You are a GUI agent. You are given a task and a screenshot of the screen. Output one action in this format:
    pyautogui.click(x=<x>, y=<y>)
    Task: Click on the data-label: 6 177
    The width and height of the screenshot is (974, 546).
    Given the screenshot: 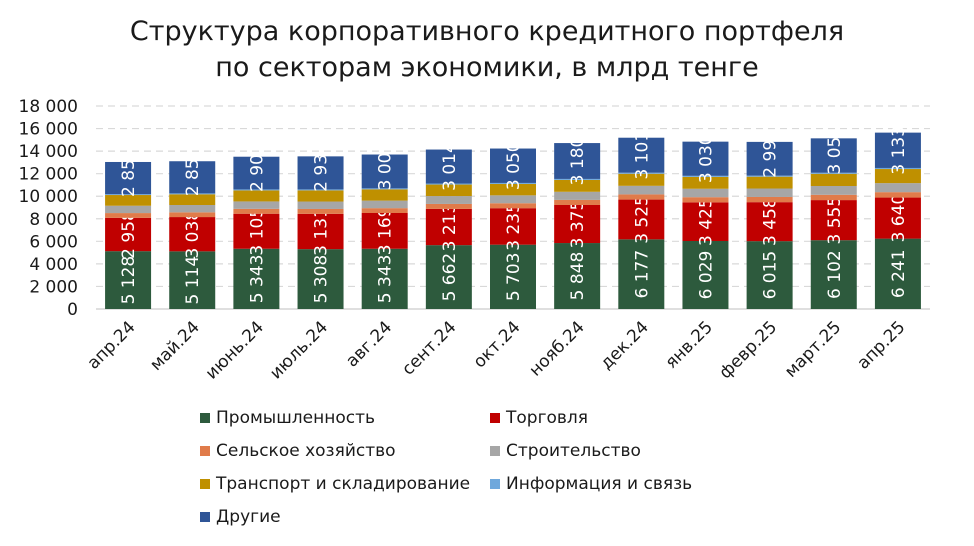 What is the action you would take?
    pyautogui.click(x=642, y=274)
    